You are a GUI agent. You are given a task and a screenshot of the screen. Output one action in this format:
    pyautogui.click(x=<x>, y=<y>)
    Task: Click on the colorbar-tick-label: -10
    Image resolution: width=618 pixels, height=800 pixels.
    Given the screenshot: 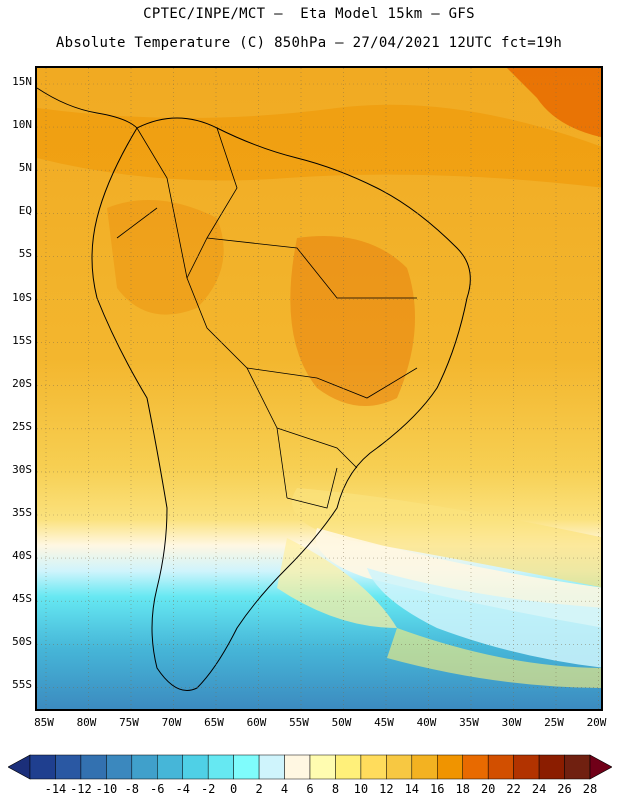 What is the action you would take?
    pyautogui.click(x=106, y=789)
    